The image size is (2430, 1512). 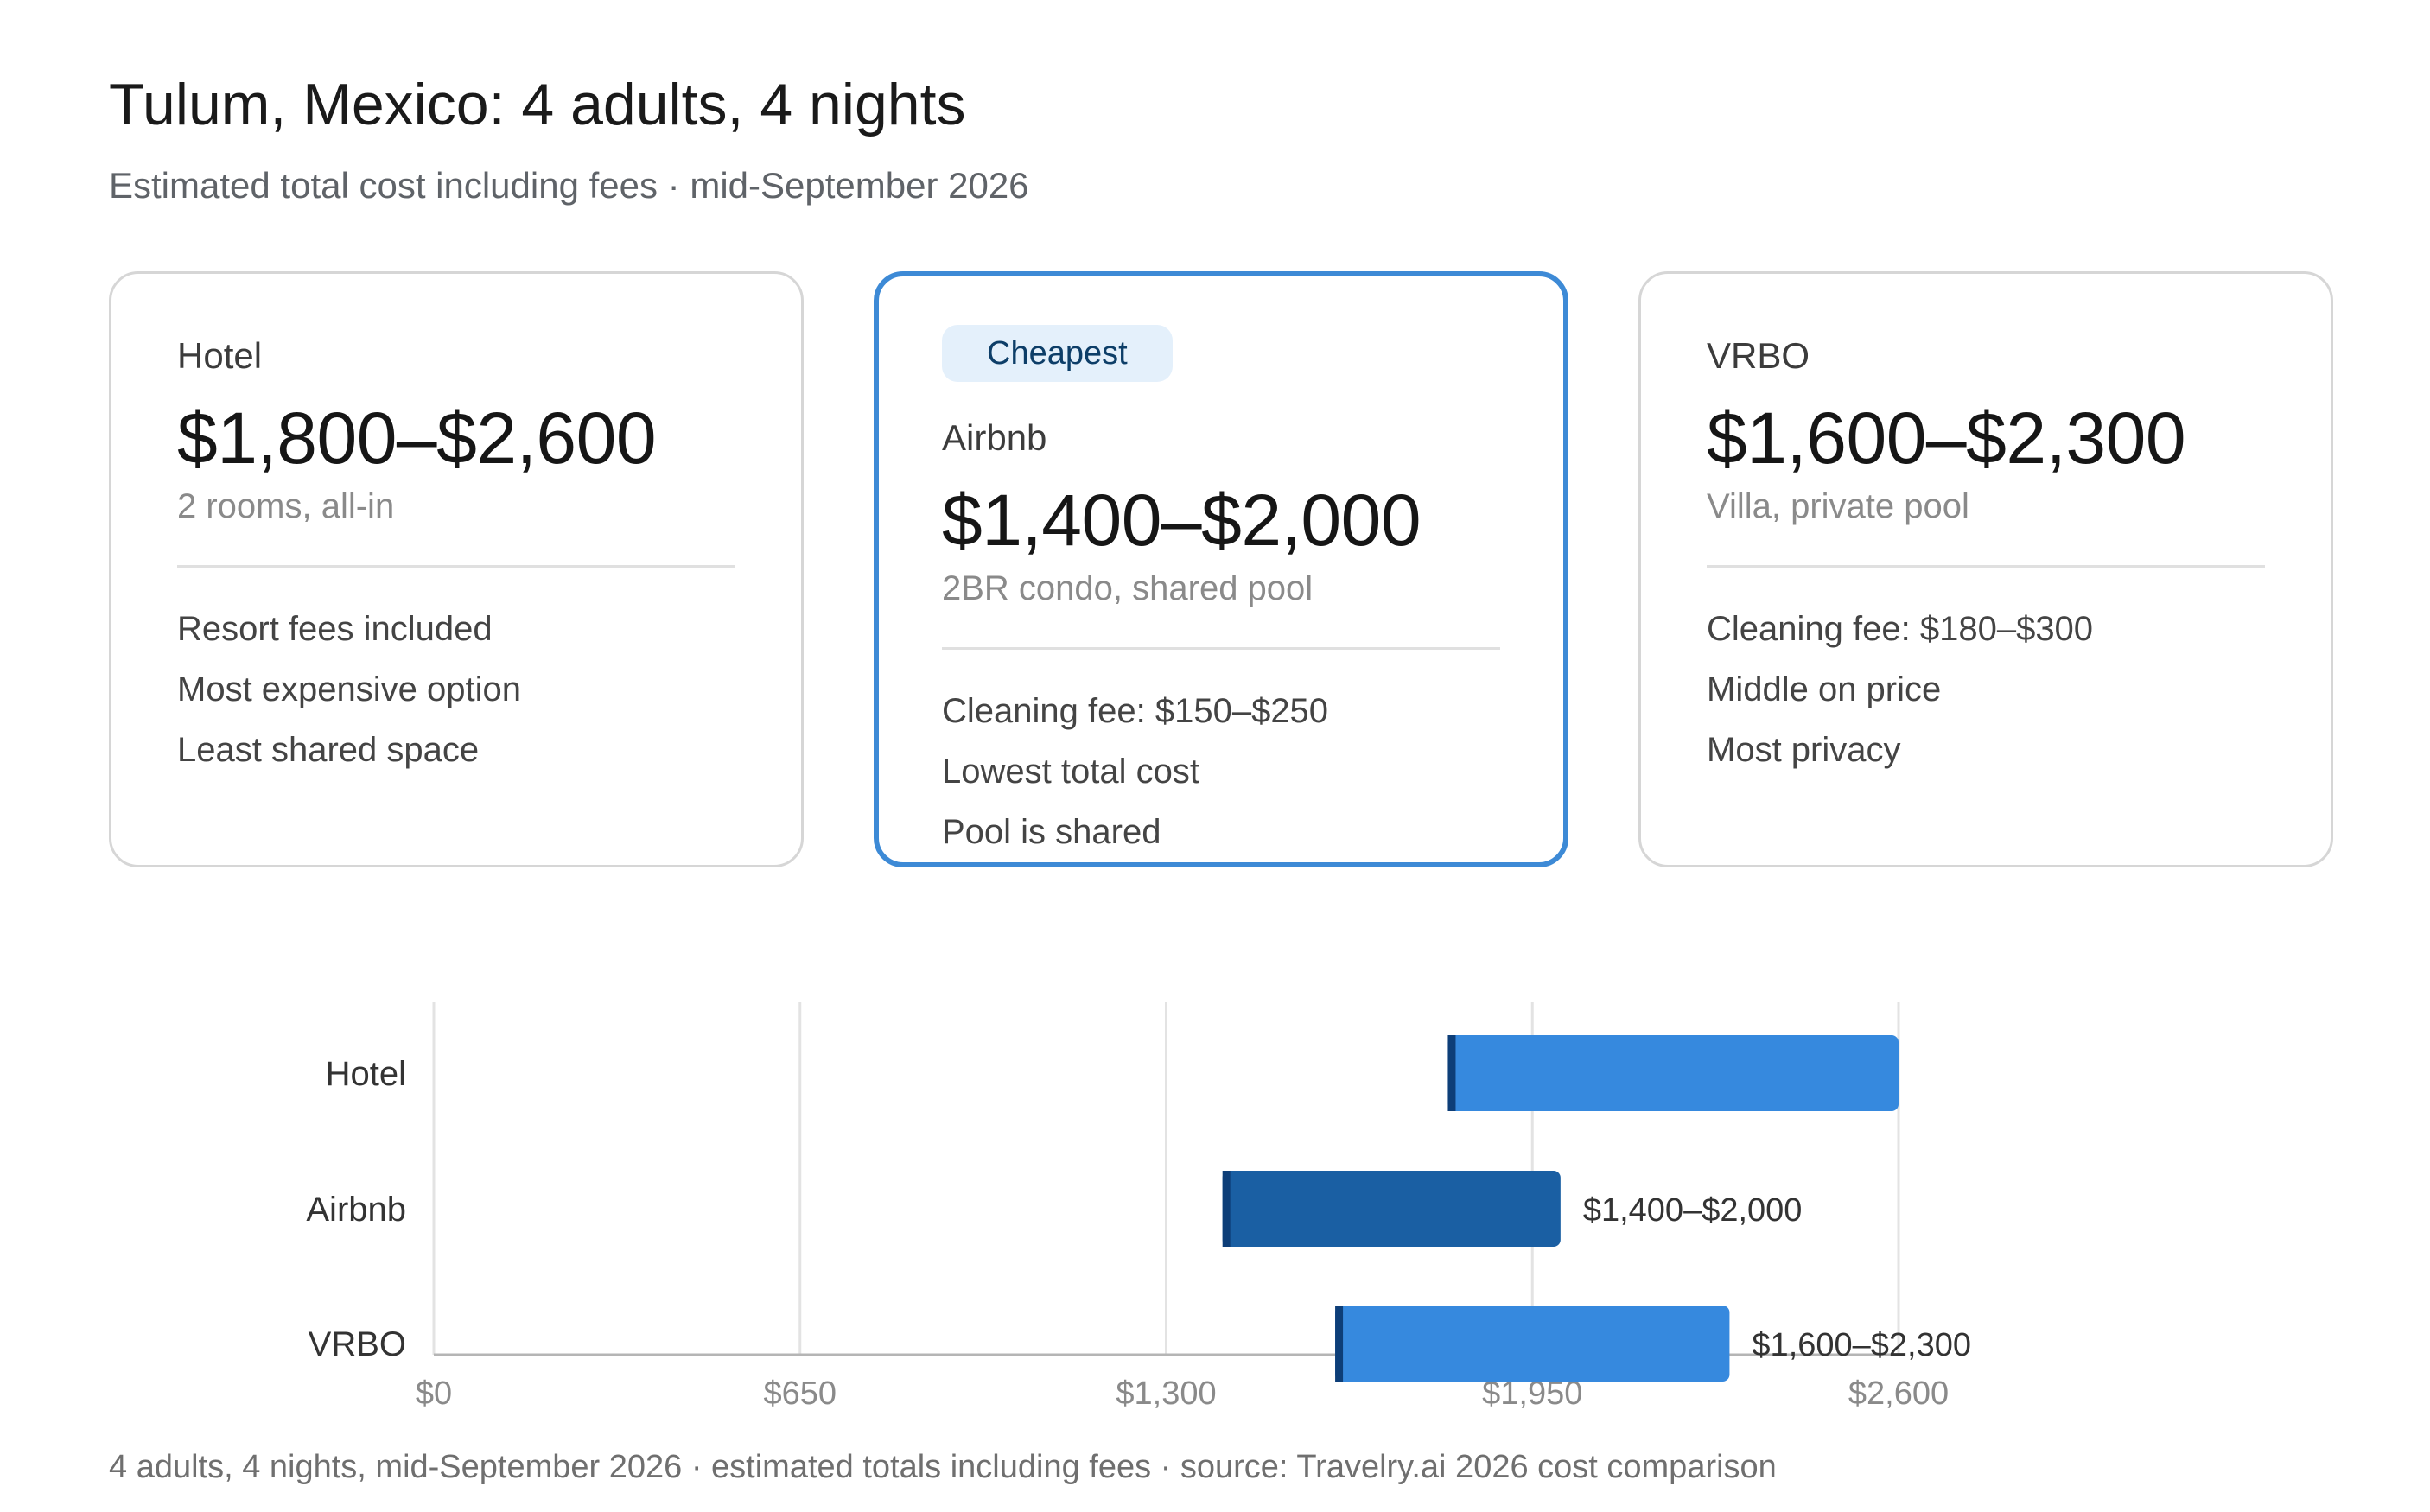 I want to click on card-feature: Cleaning fee: $150–$250, so click(x=1135, y=710).